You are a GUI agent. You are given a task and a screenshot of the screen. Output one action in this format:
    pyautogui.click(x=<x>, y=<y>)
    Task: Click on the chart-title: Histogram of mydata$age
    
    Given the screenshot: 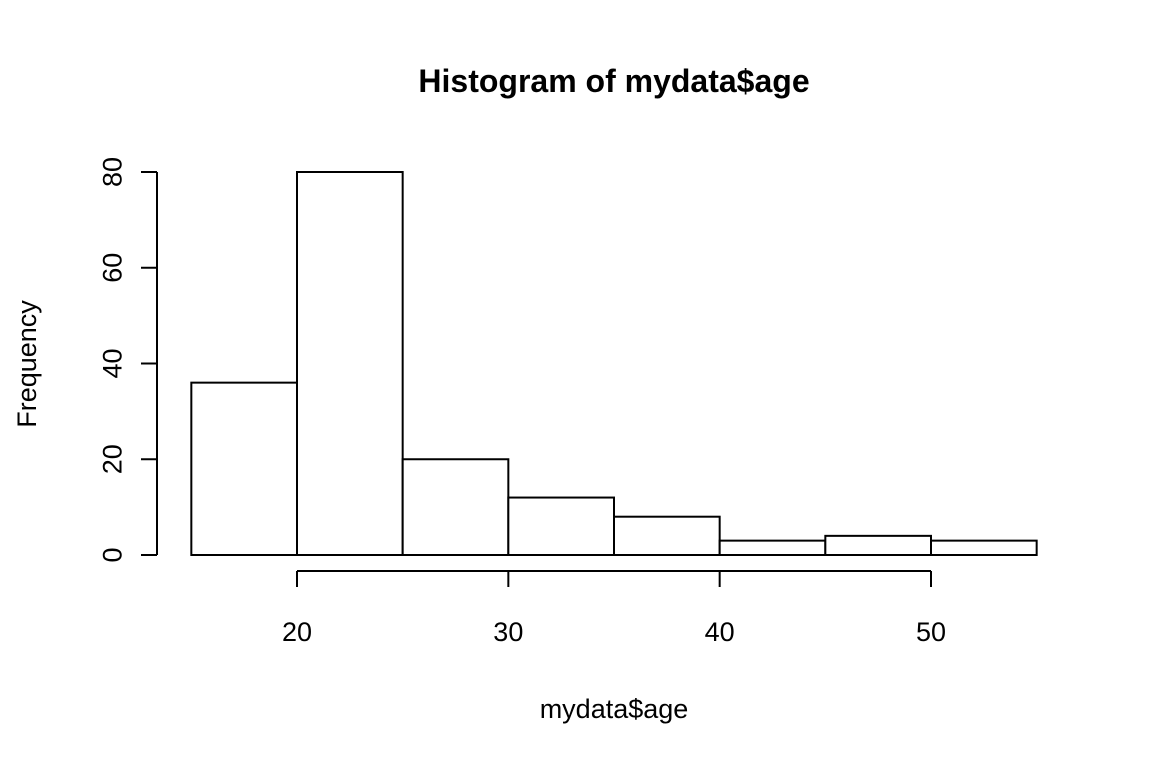 What is the action you would take?
    pyautogui.click(x=613, y=81)
    